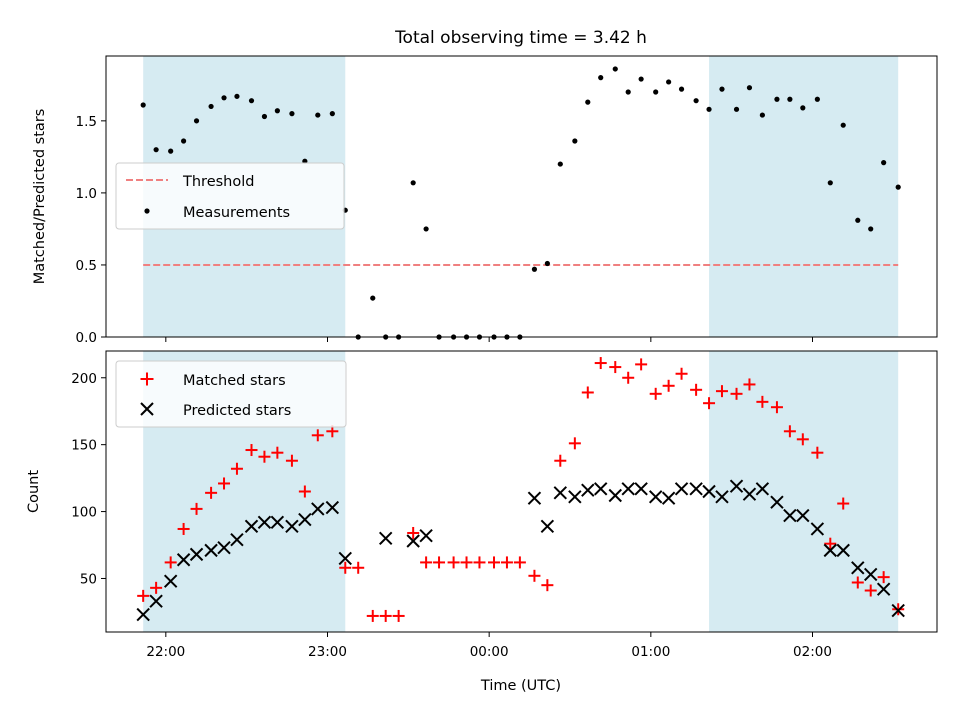 Image resolution: width=960 pixels, height=720 pixels. Describe the element at coordinates (88, 579) in the screenshot. I see `bottom-y-tick-label: 50` at that location.